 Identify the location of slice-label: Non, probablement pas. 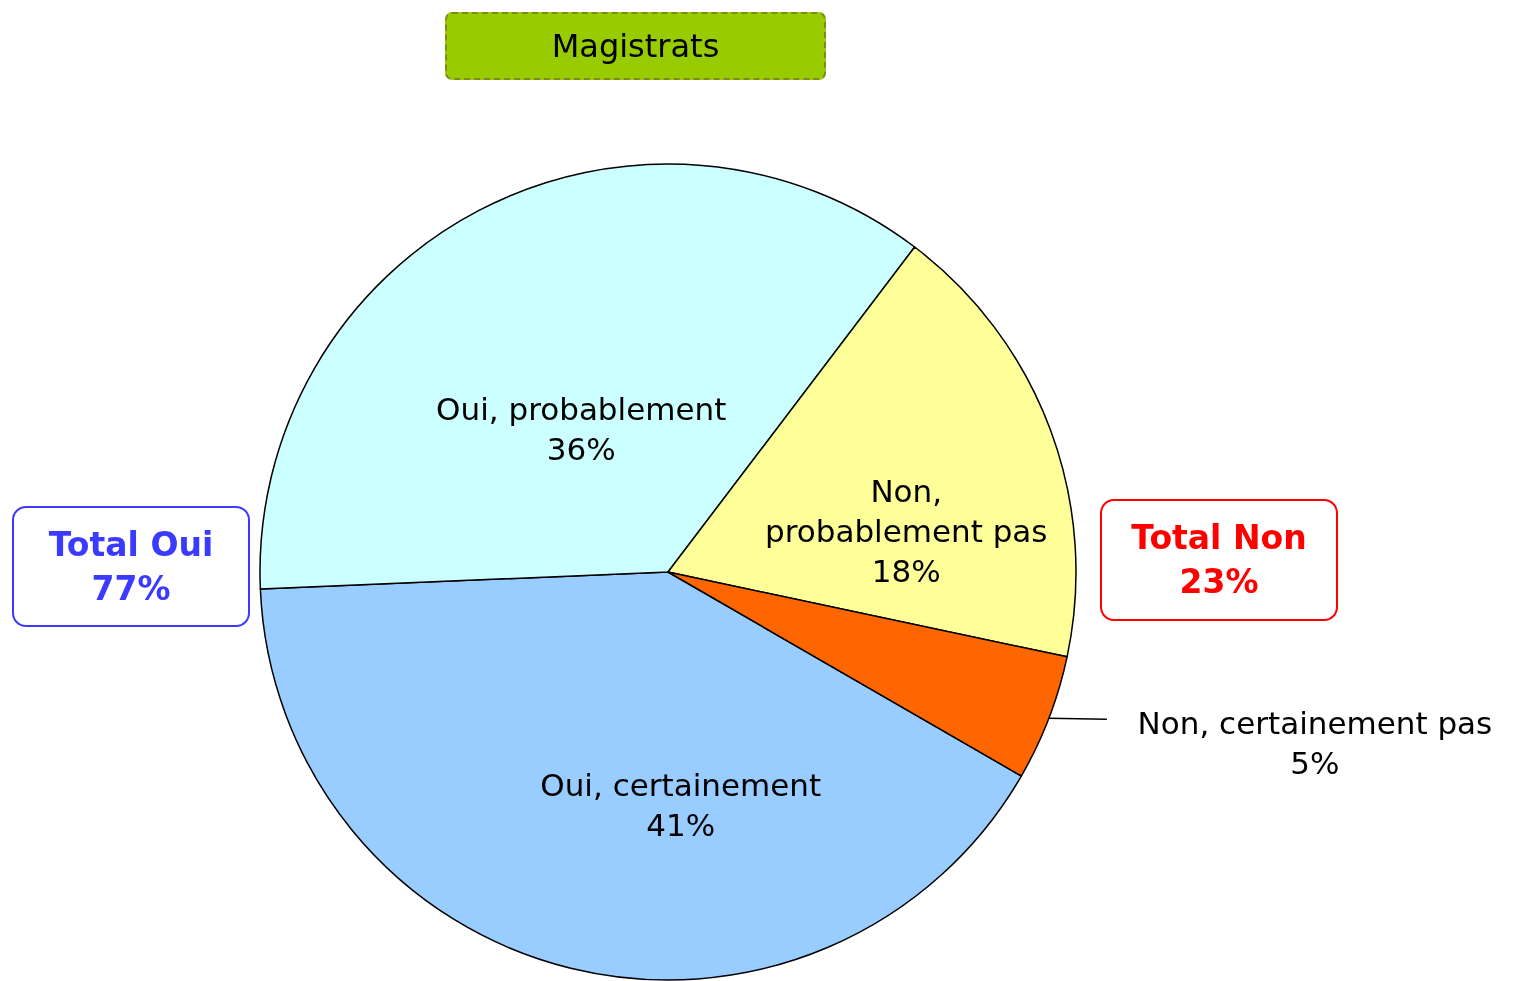
(906, 510).